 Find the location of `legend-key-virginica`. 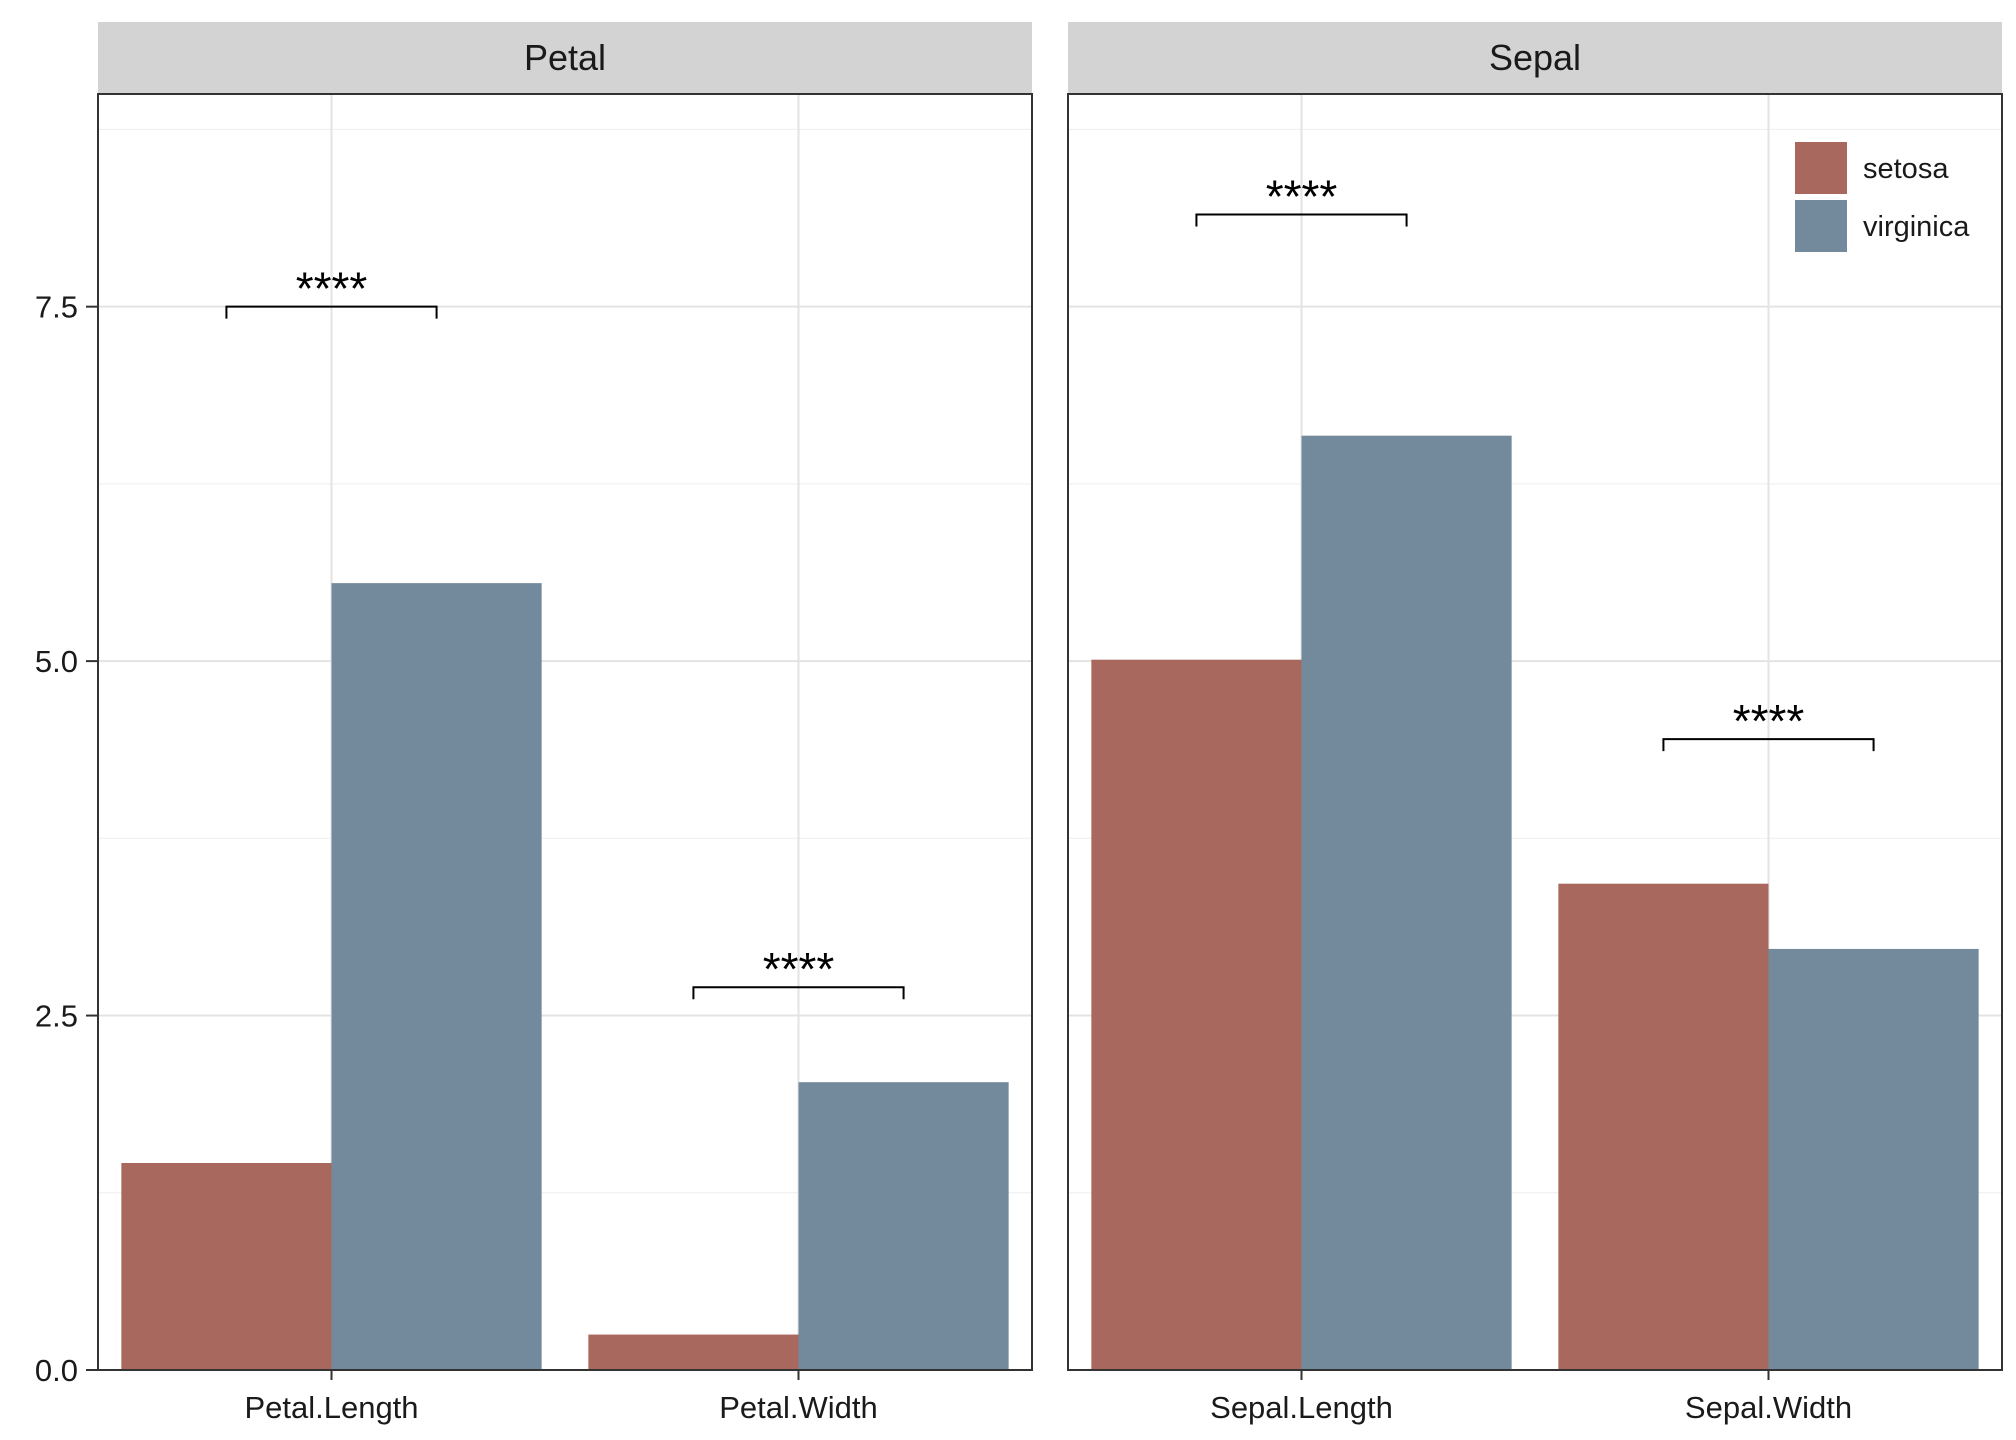

legend-key-virginica is located at coordinates (1821, 226).